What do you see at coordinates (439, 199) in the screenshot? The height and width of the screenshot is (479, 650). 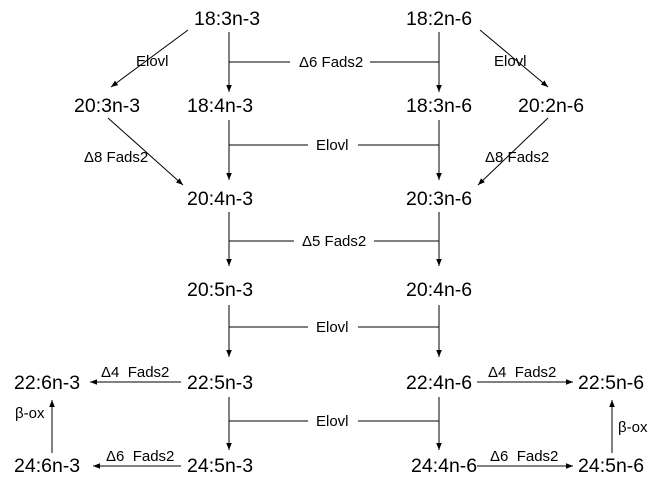 I see `node-20-3n-6: 20:3n-6` at bounding box center [439, 199].